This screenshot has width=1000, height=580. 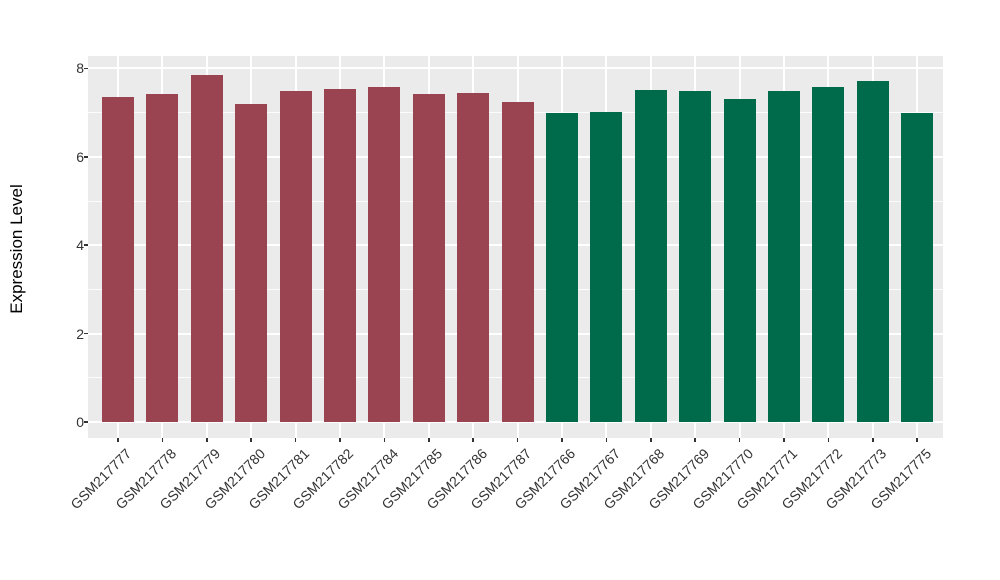 I want to click on bar-GSM217777, so click(x=118, y=259).